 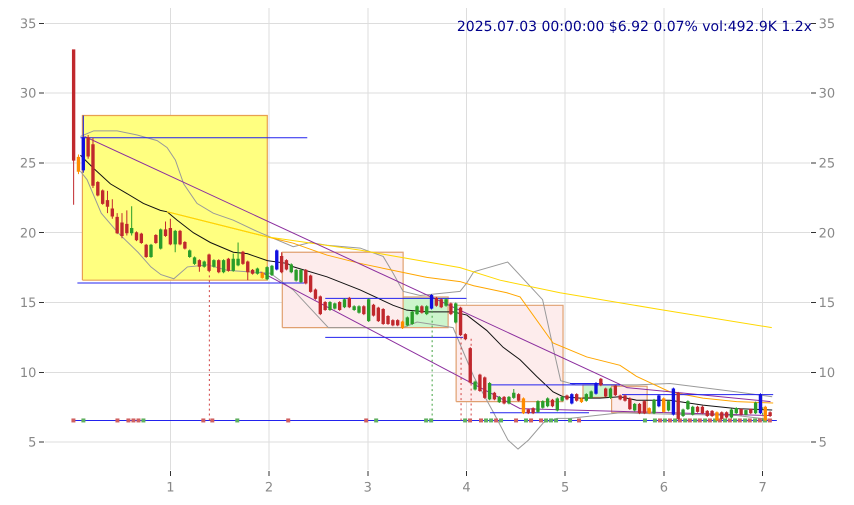 What do you see at coordinates (827, 164) in the screenshot?
I see `y2-tick-label: 25` at bounding box center [827, 164].